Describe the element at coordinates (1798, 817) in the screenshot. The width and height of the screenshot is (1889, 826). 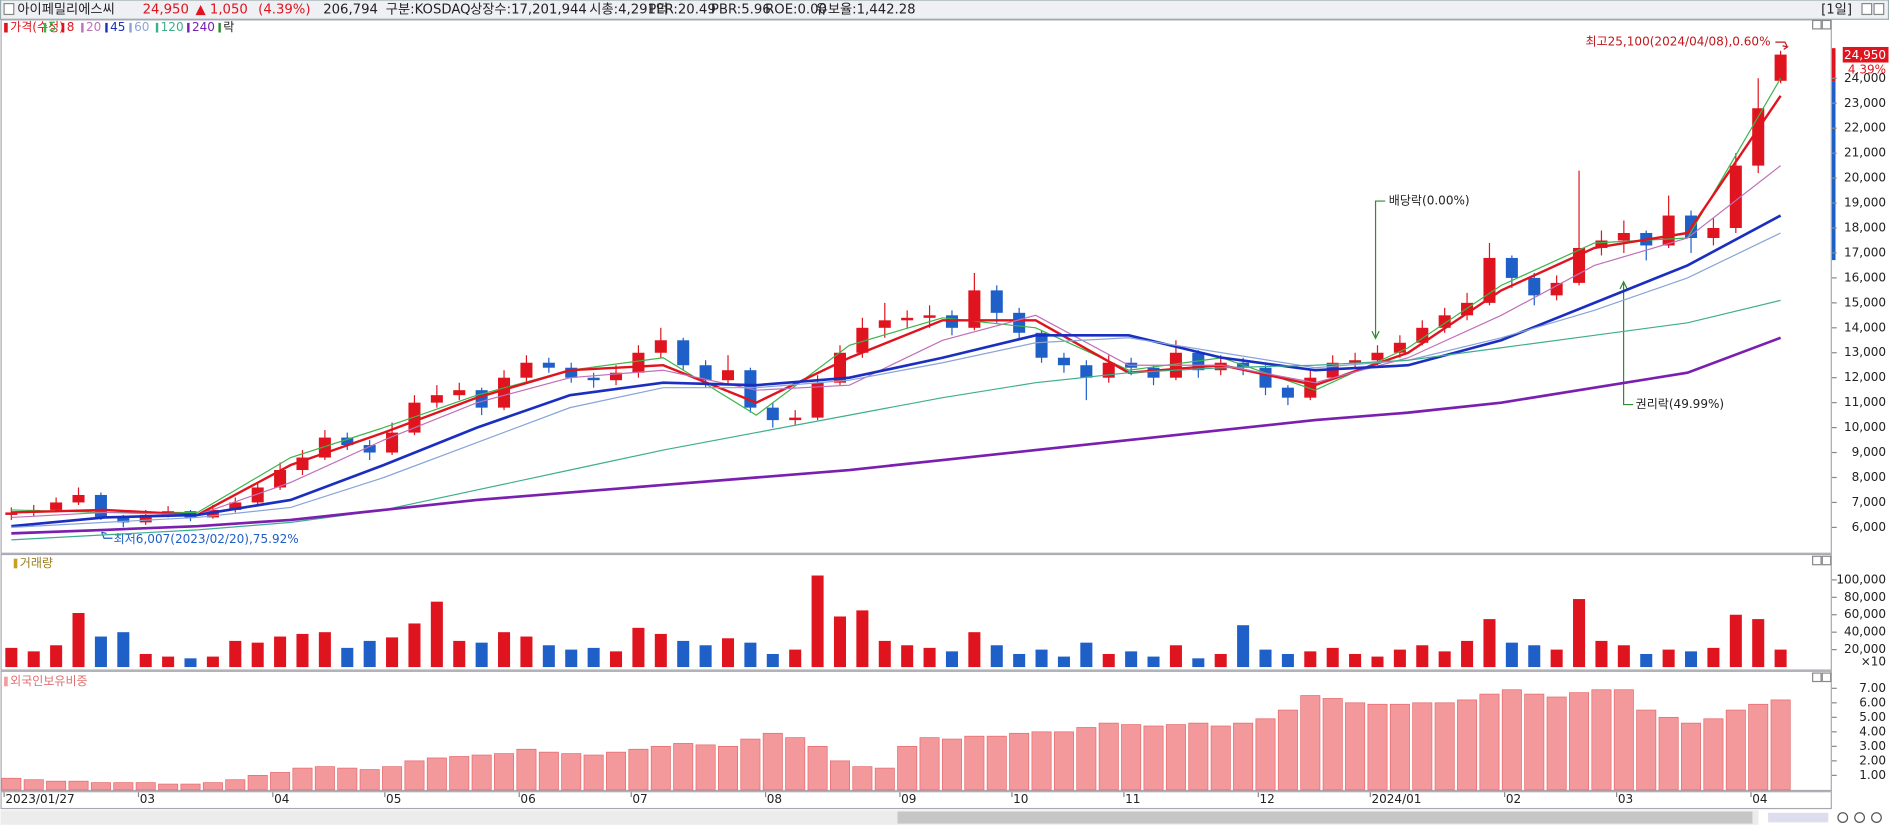
I see `zoom-slider` at that location.